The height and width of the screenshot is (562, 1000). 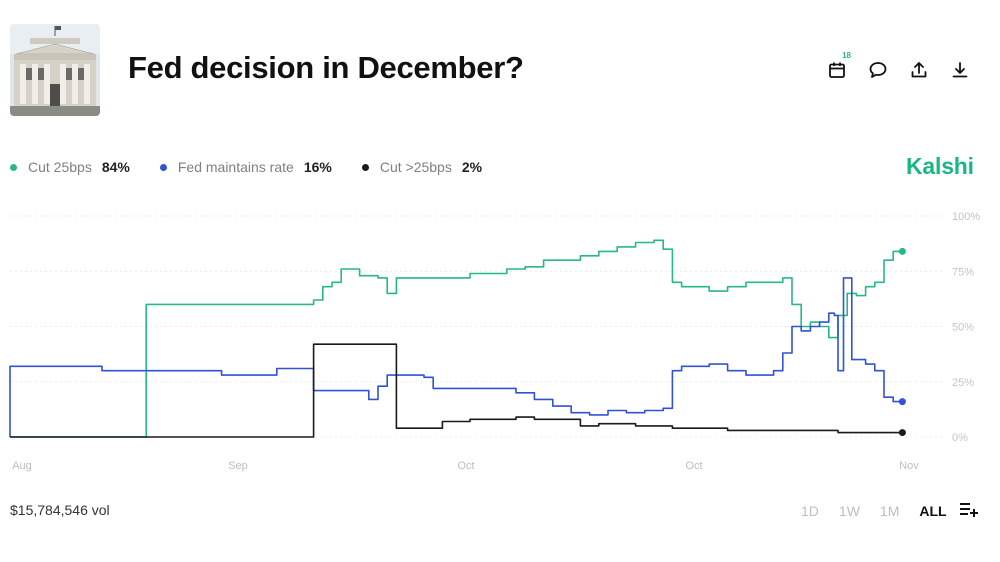 What do you see at coordinates (238, 466) in the screenshot?
I see `x-tick-label: Sep` at bounding box center [238, 466].